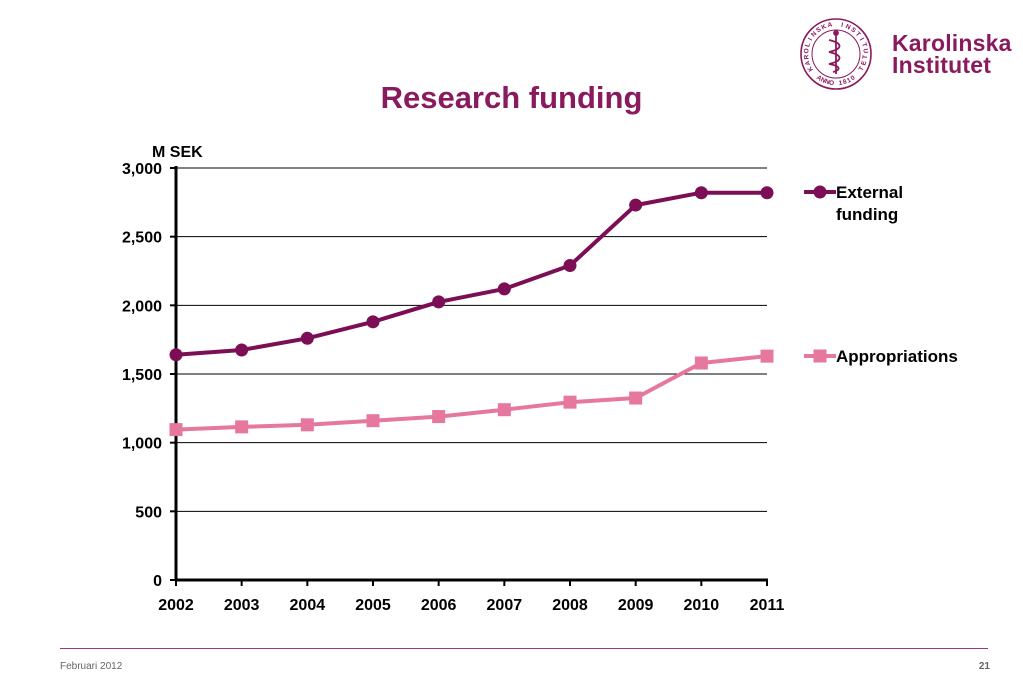 Image resolution: width=1023 pixels, height=694 pixels. I want to click on y-tick-label: 2,000, so click(142, 306).